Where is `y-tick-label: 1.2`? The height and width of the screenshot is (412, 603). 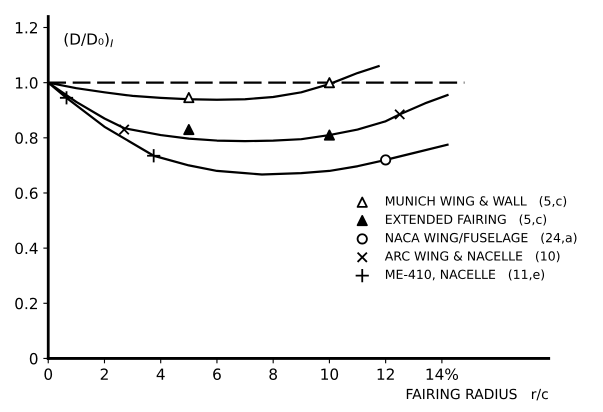 y-tick-label: 1.2 is located at coordinates (26, 28).